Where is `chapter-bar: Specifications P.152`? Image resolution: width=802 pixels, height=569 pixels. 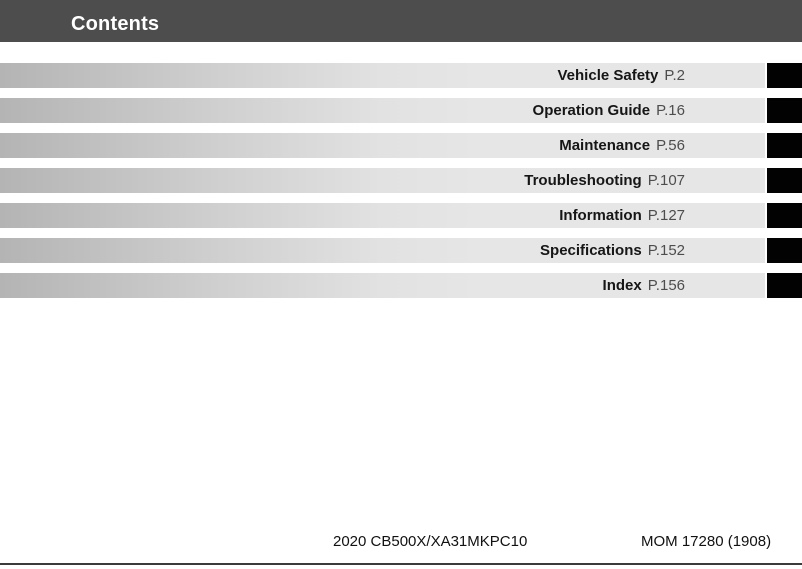
chapter-bar: Specifications P.152 is located at coordinates (382, 250).